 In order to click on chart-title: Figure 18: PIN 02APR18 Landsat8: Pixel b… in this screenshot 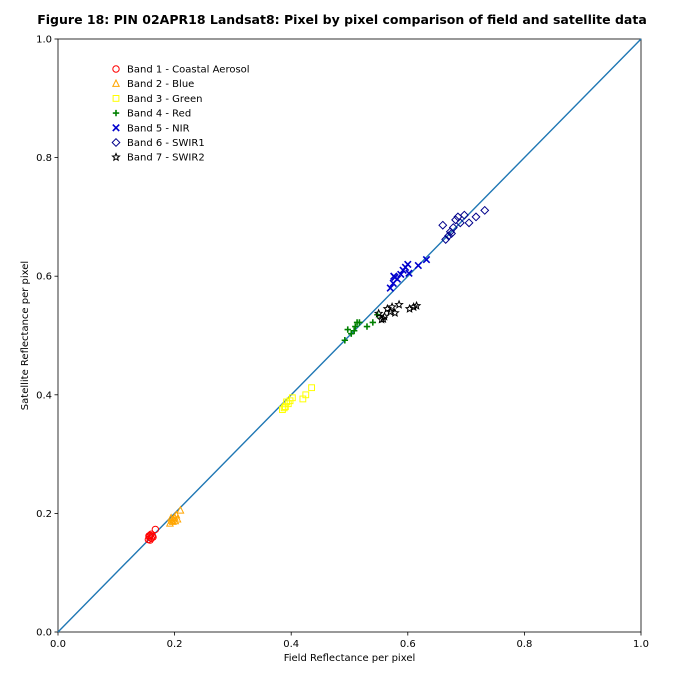, I will do `click(342, 19)`.